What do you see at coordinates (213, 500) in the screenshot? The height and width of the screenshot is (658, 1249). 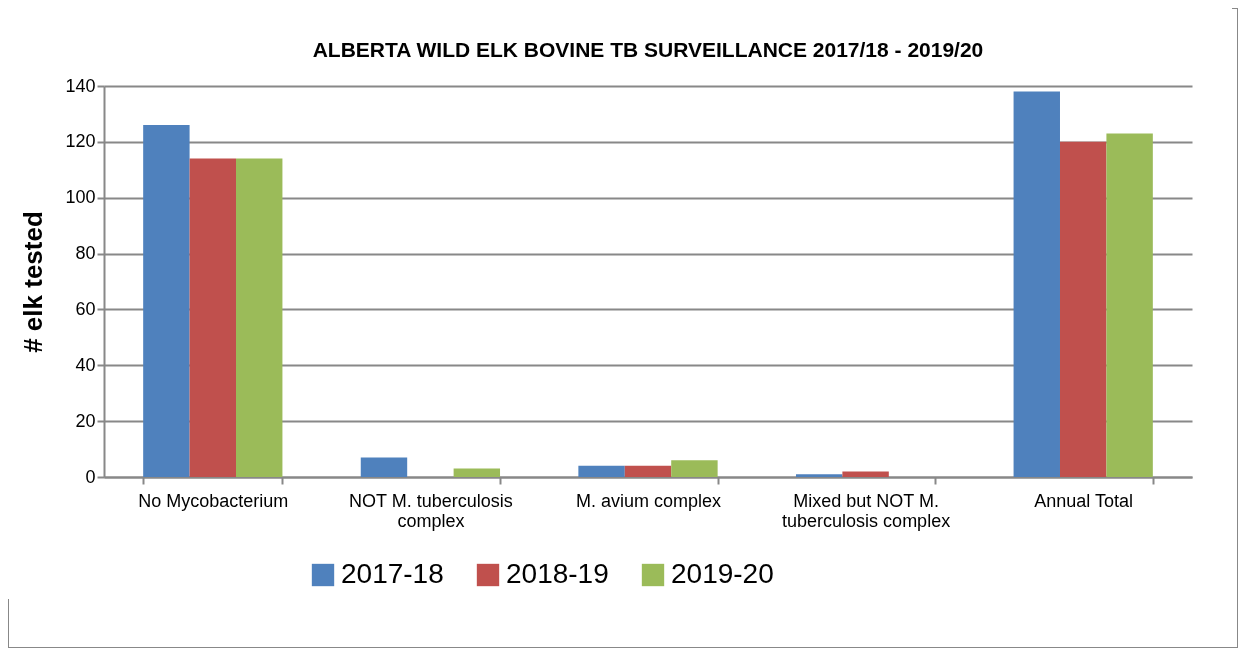 I see `x-tick-label: No Mycobacterium` at bounding box center [213, 500].